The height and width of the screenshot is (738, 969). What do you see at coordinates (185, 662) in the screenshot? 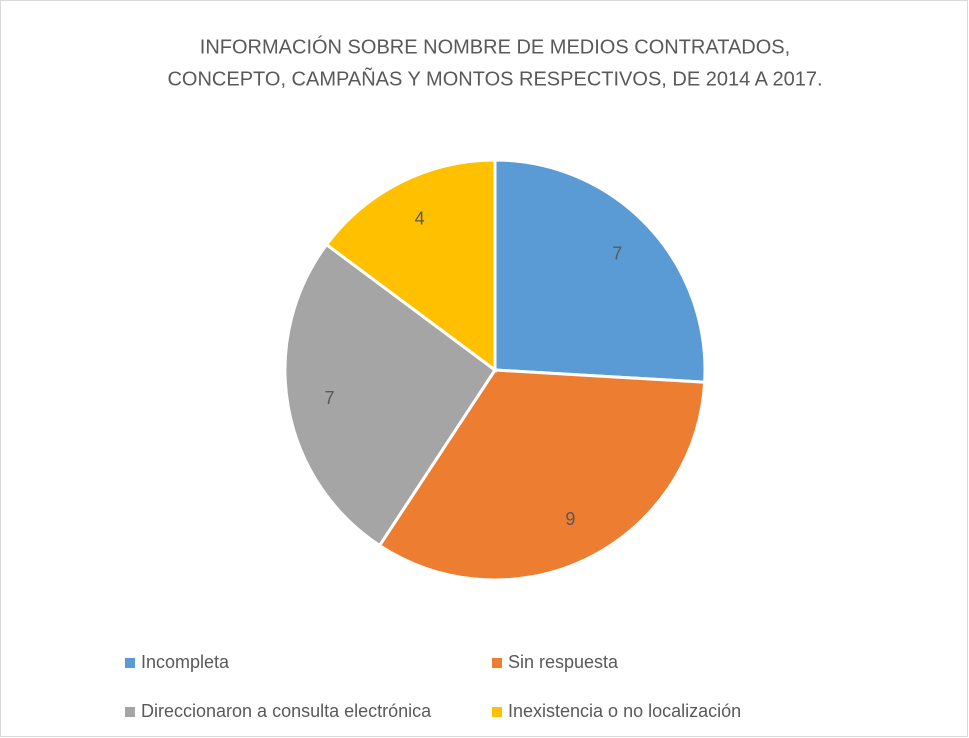
I see `legend-label: Incompleta` at bounding box center [185, 662].